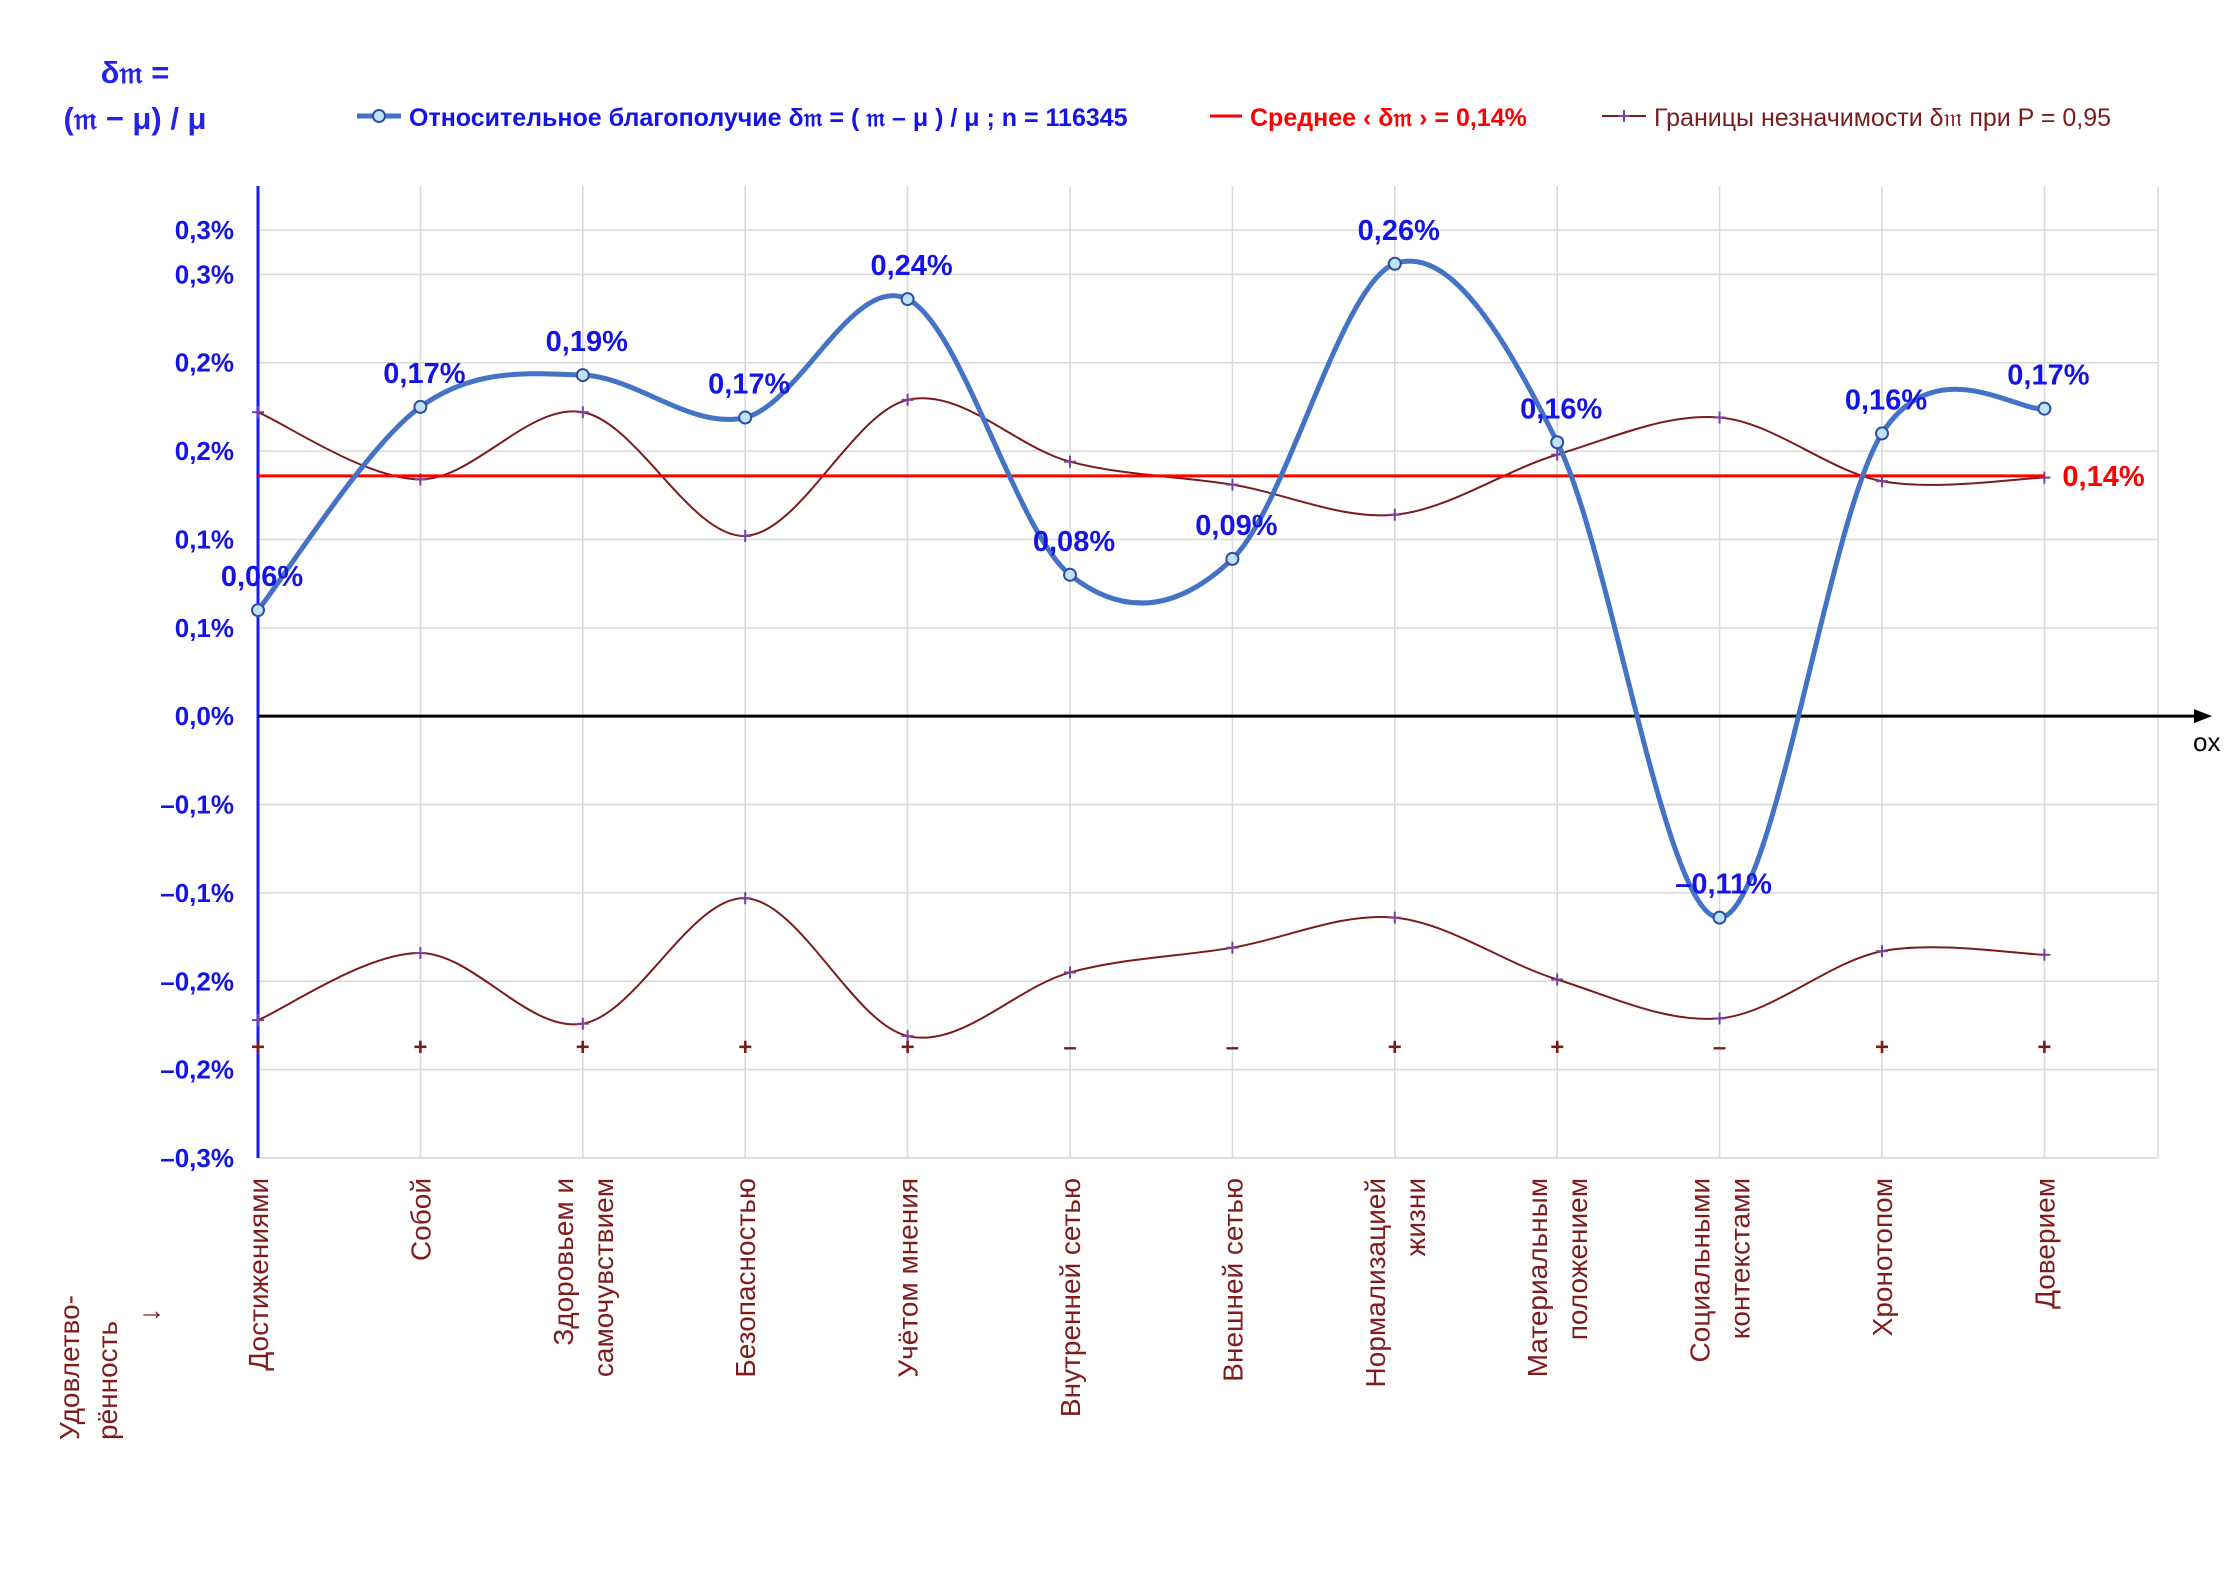 The width and height of the screenshot is (2233, 1589). Describe the element at coordinates (563, 1262) in the screenshot. I see `x-category-label: Здоровьем и` at that location.